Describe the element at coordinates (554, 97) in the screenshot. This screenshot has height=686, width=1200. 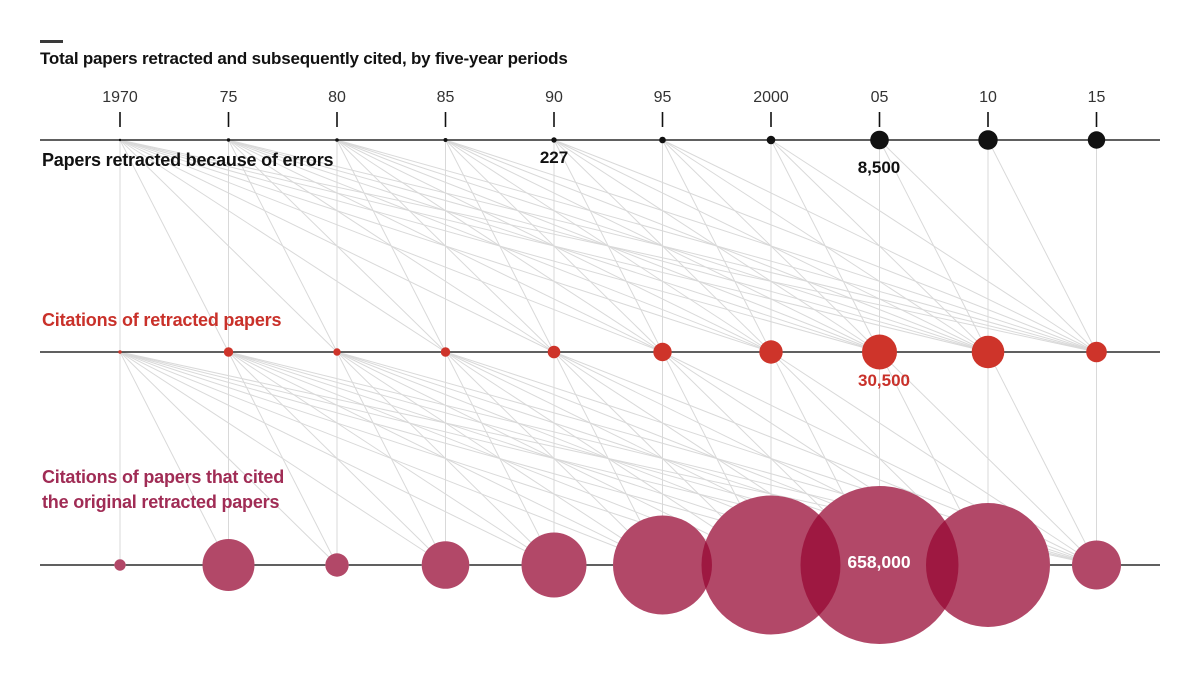
I see `year-label-90: 90` at that location.